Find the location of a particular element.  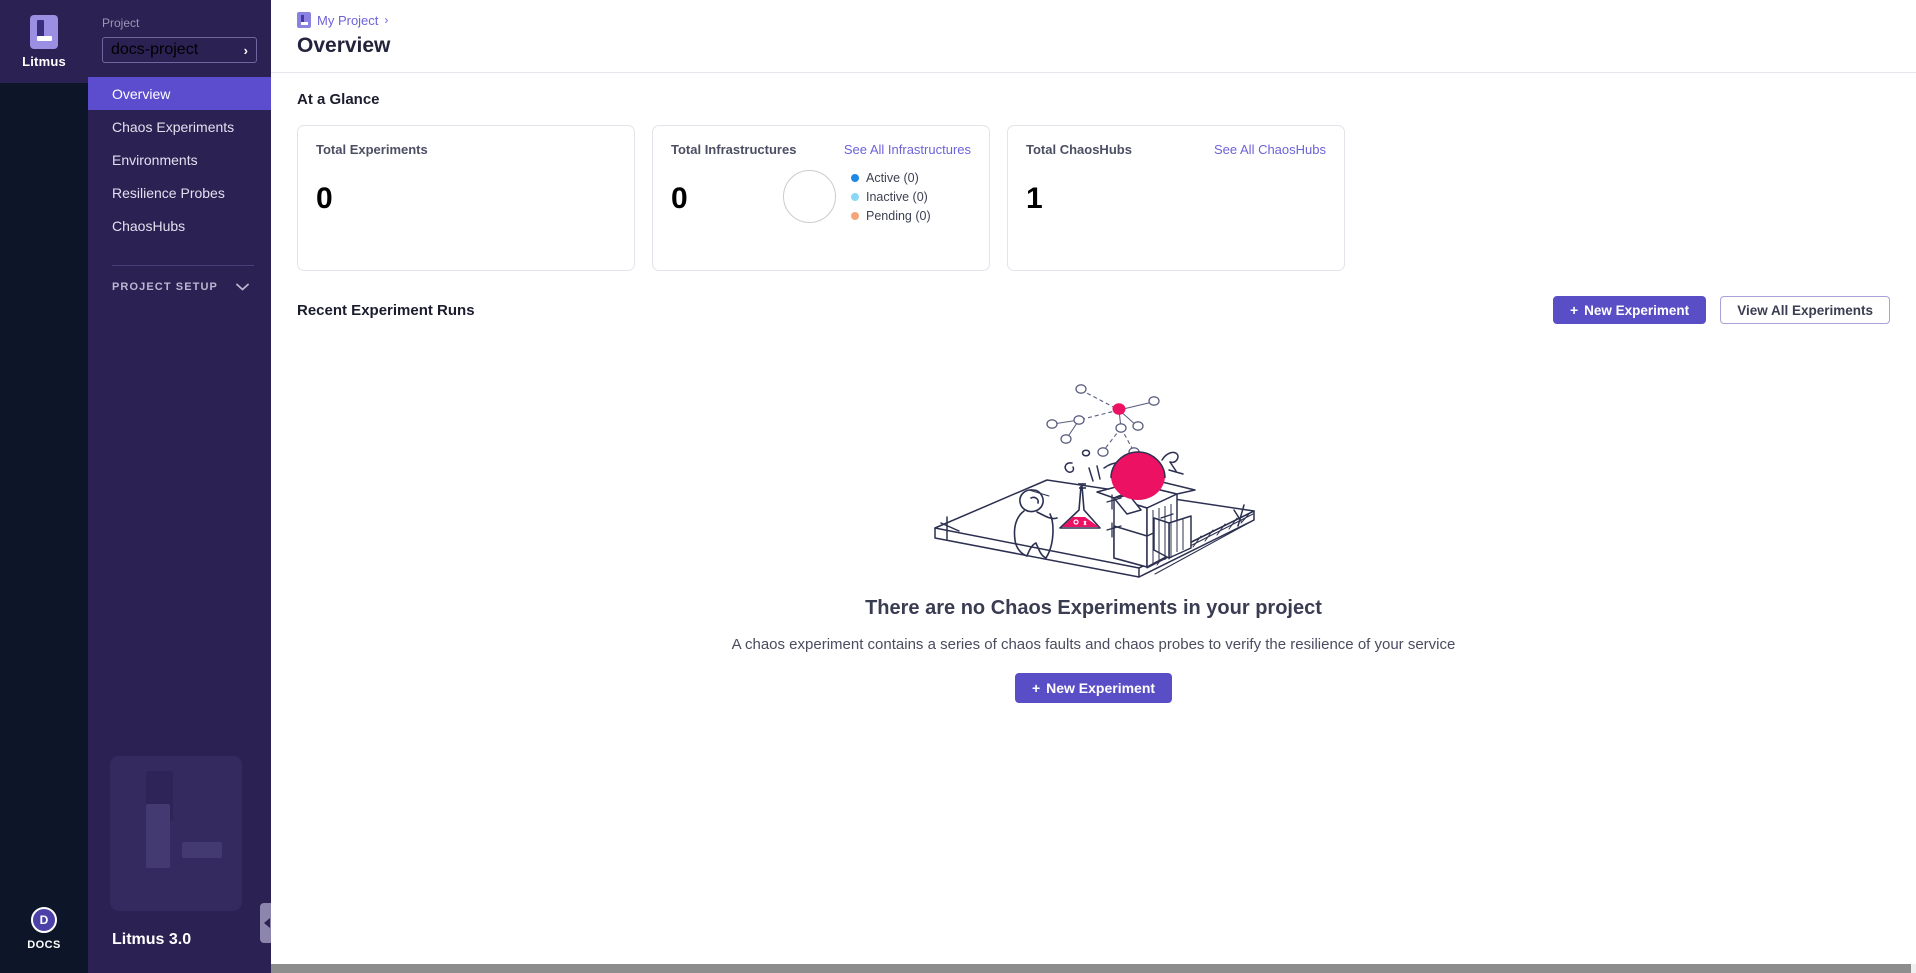

empty-state-new-experiment-label: New Experiment is located at coordinates (1101, 688).